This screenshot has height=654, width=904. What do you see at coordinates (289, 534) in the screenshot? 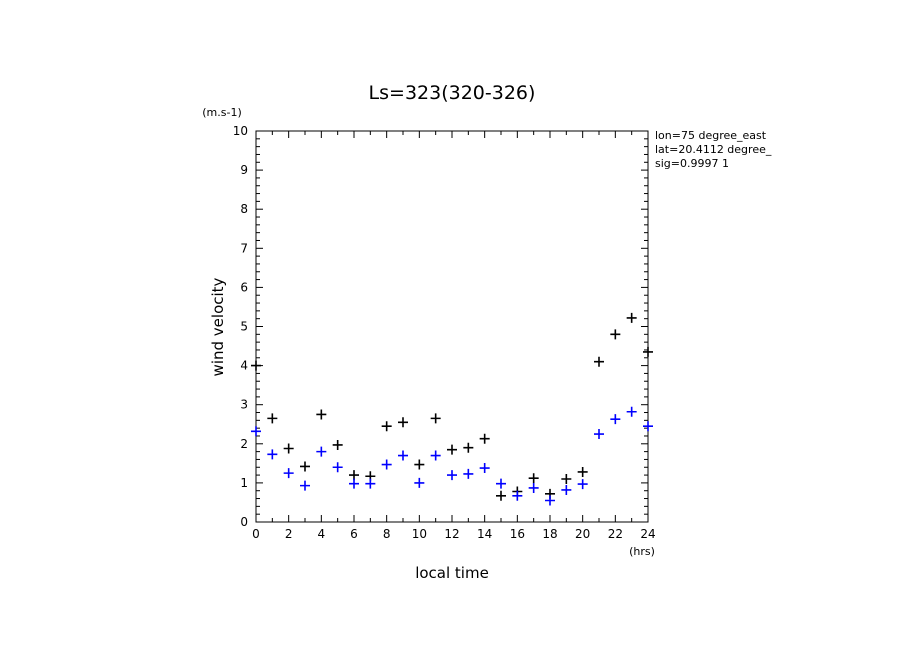
I see `x-tick-label: 2` at bounding box center [289, 534].